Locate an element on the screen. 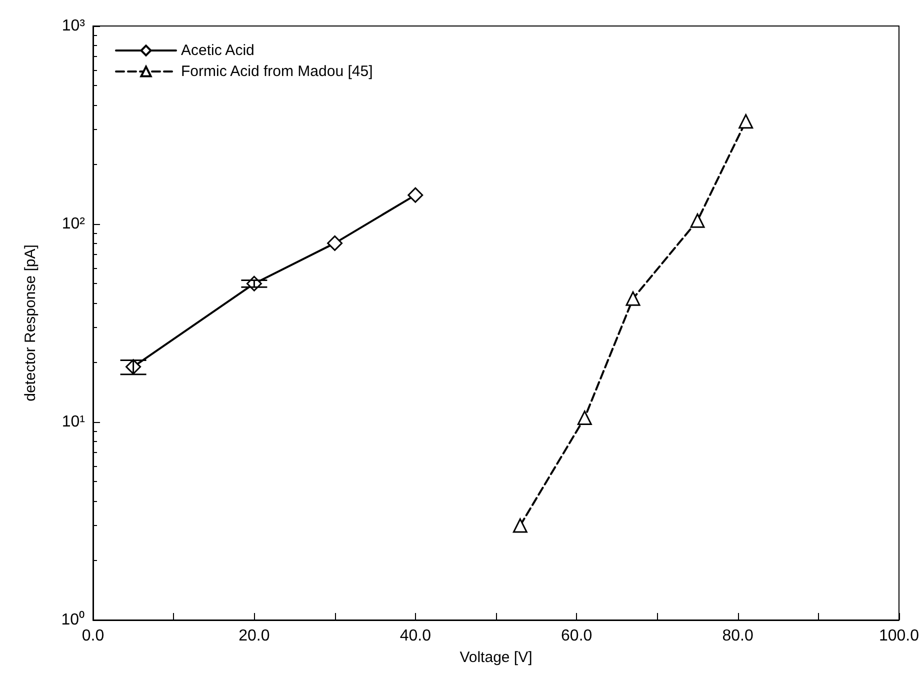 This screenshot has width=922, height=692. x-tick-label: 20.0 is located at coordinates (254, 636).